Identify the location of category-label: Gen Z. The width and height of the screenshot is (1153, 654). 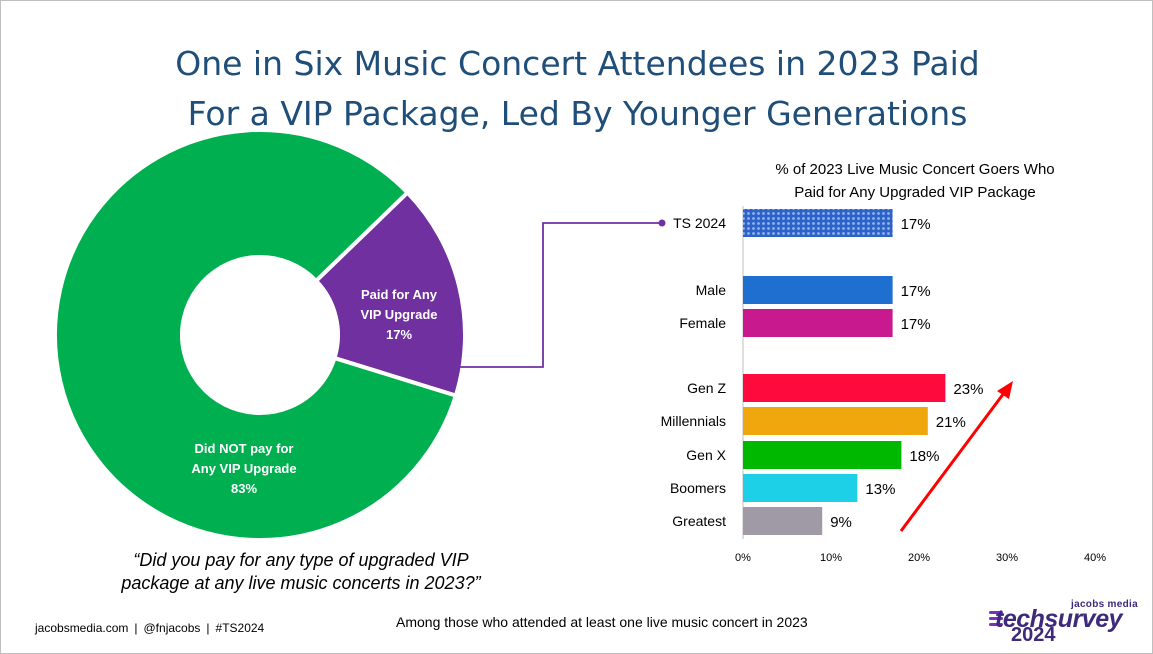
(706, 388).